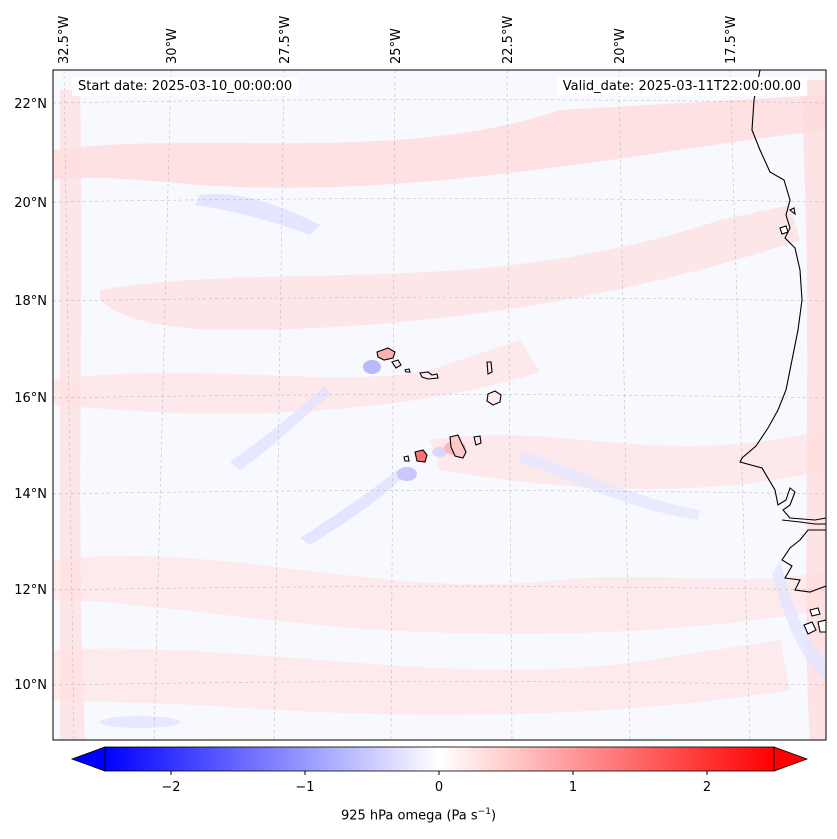 The height and width of the screenshot is (839, 837). I want to click on lon-label: 27.5°W, so click(285, 40).